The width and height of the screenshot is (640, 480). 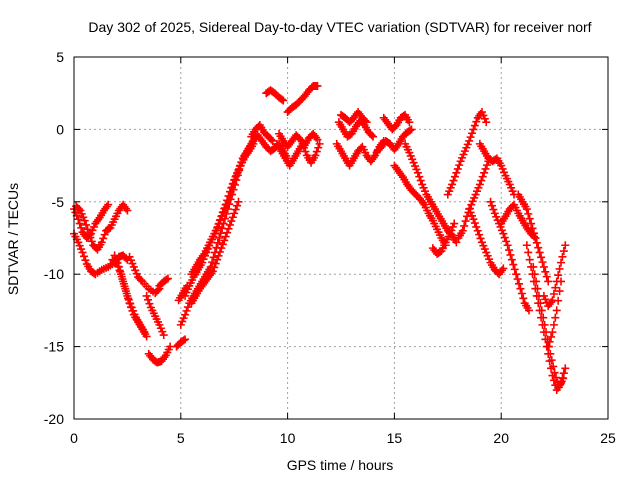 What do you see at coordinates (395, 438) in the screenshot?
I see `x-tick-label: 15` at bounding box center [395, 438].